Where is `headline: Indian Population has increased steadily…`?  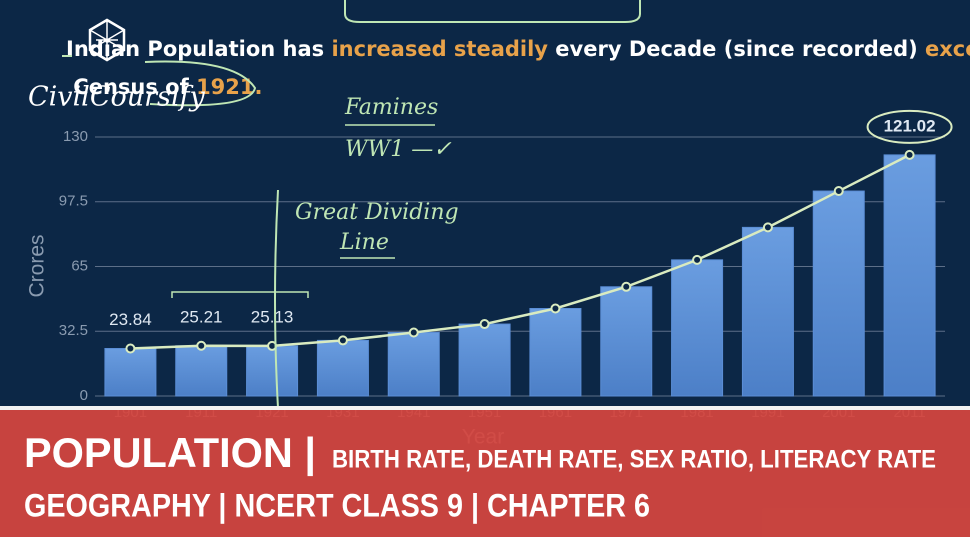
headline: Indian Population has increased steadily… is located at coordinates (518, 68).